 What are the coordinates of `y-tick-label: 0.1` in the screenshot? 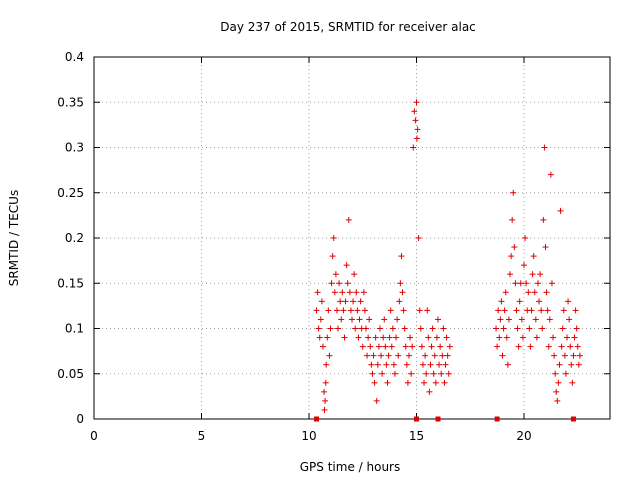 It's located at (74, 329).